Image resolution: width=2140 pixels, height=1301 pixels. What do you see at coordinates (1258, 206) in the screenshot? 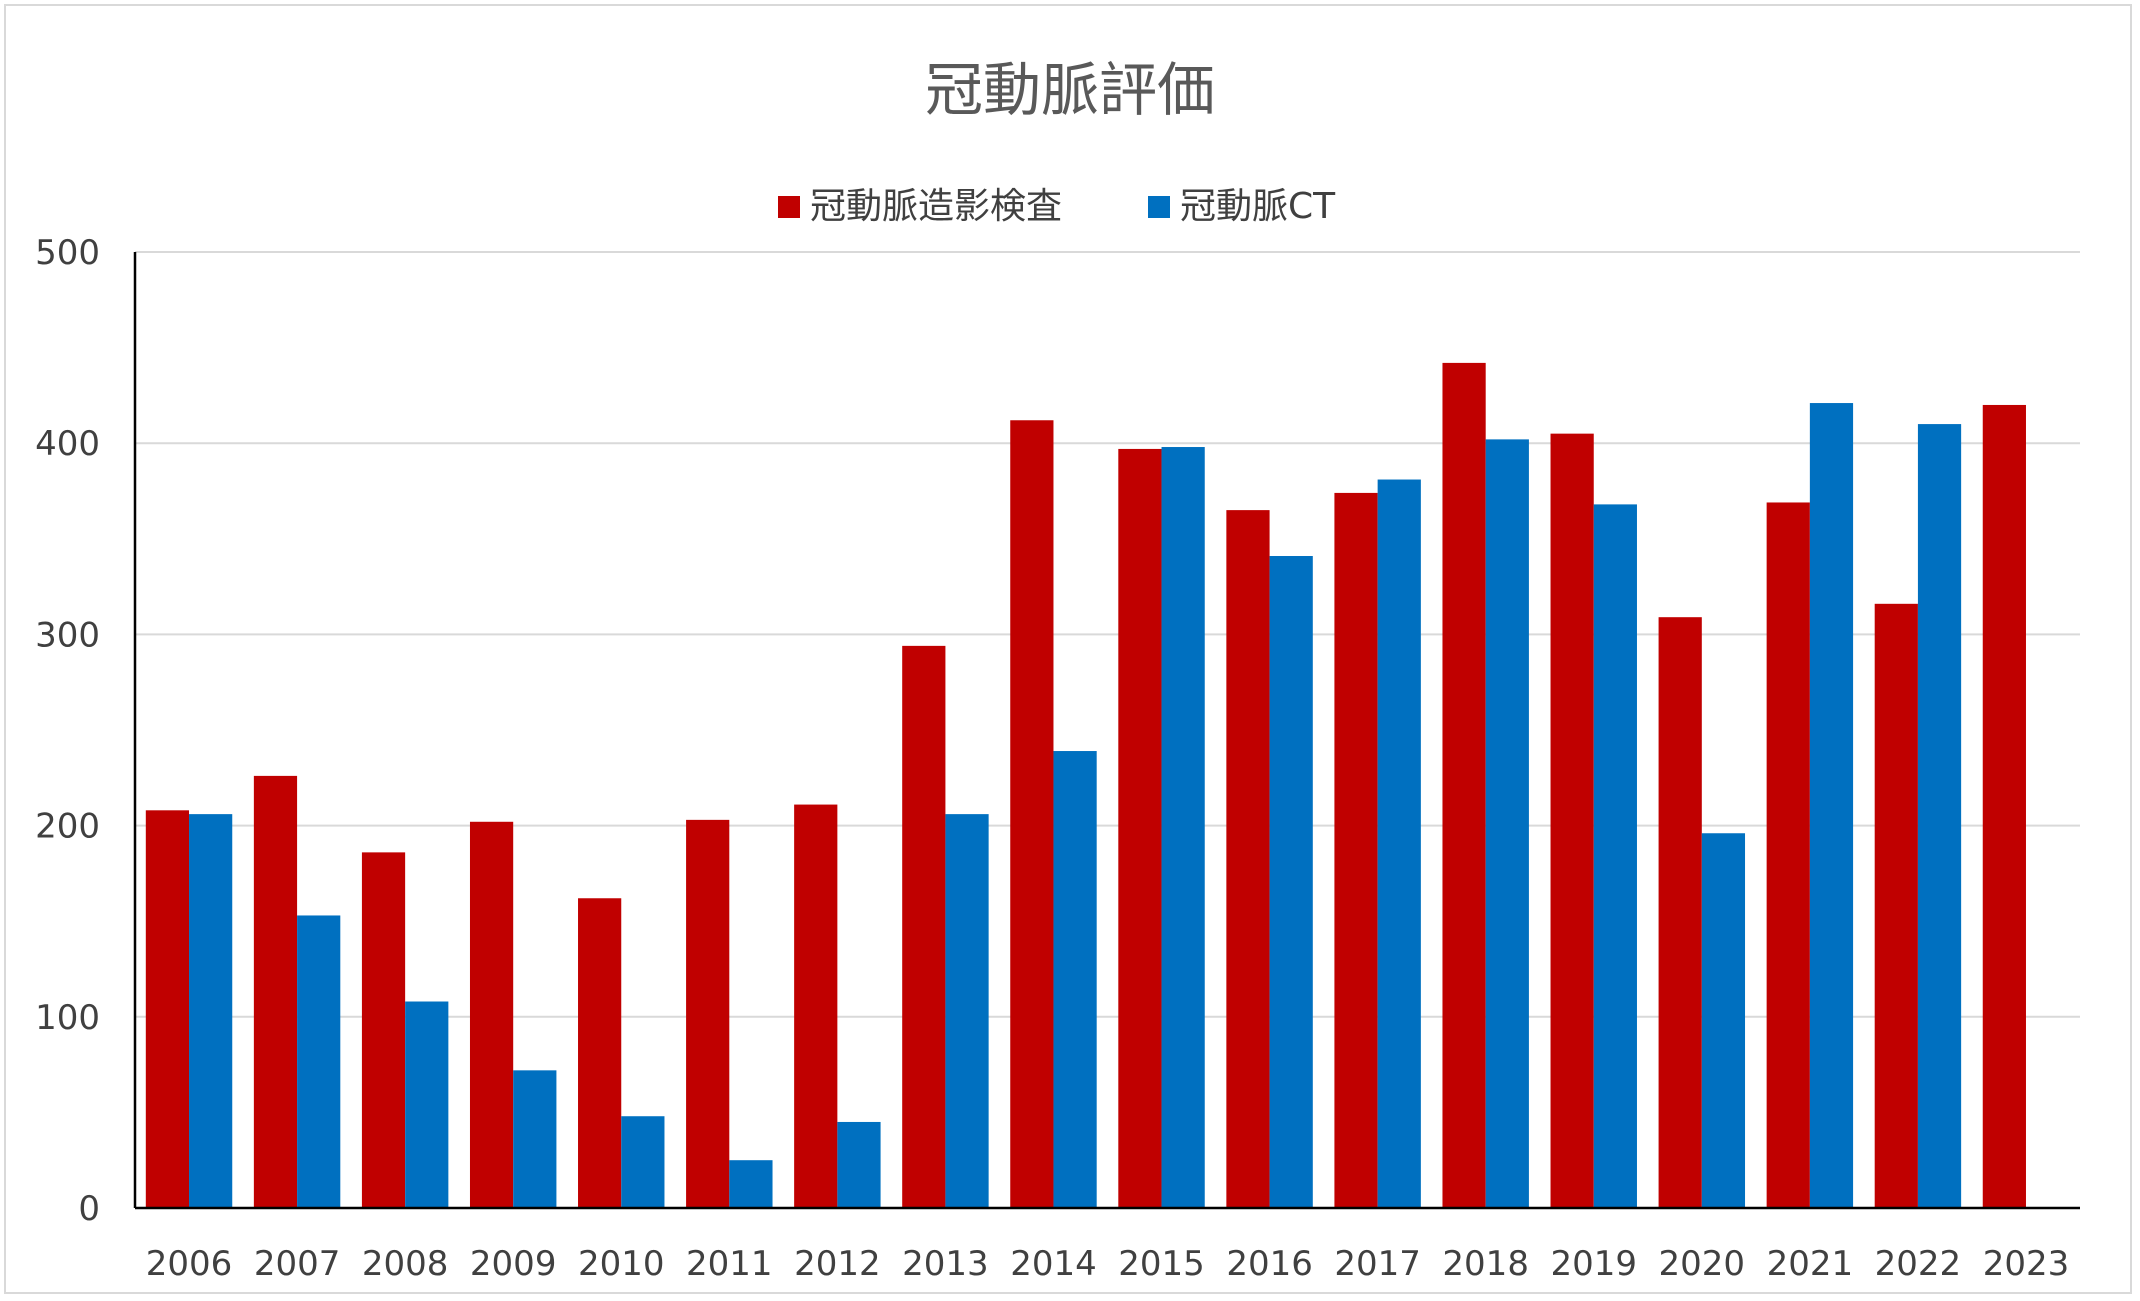
I see `legend-label: 冠動脈CT` at bounding box center [1258, 206].